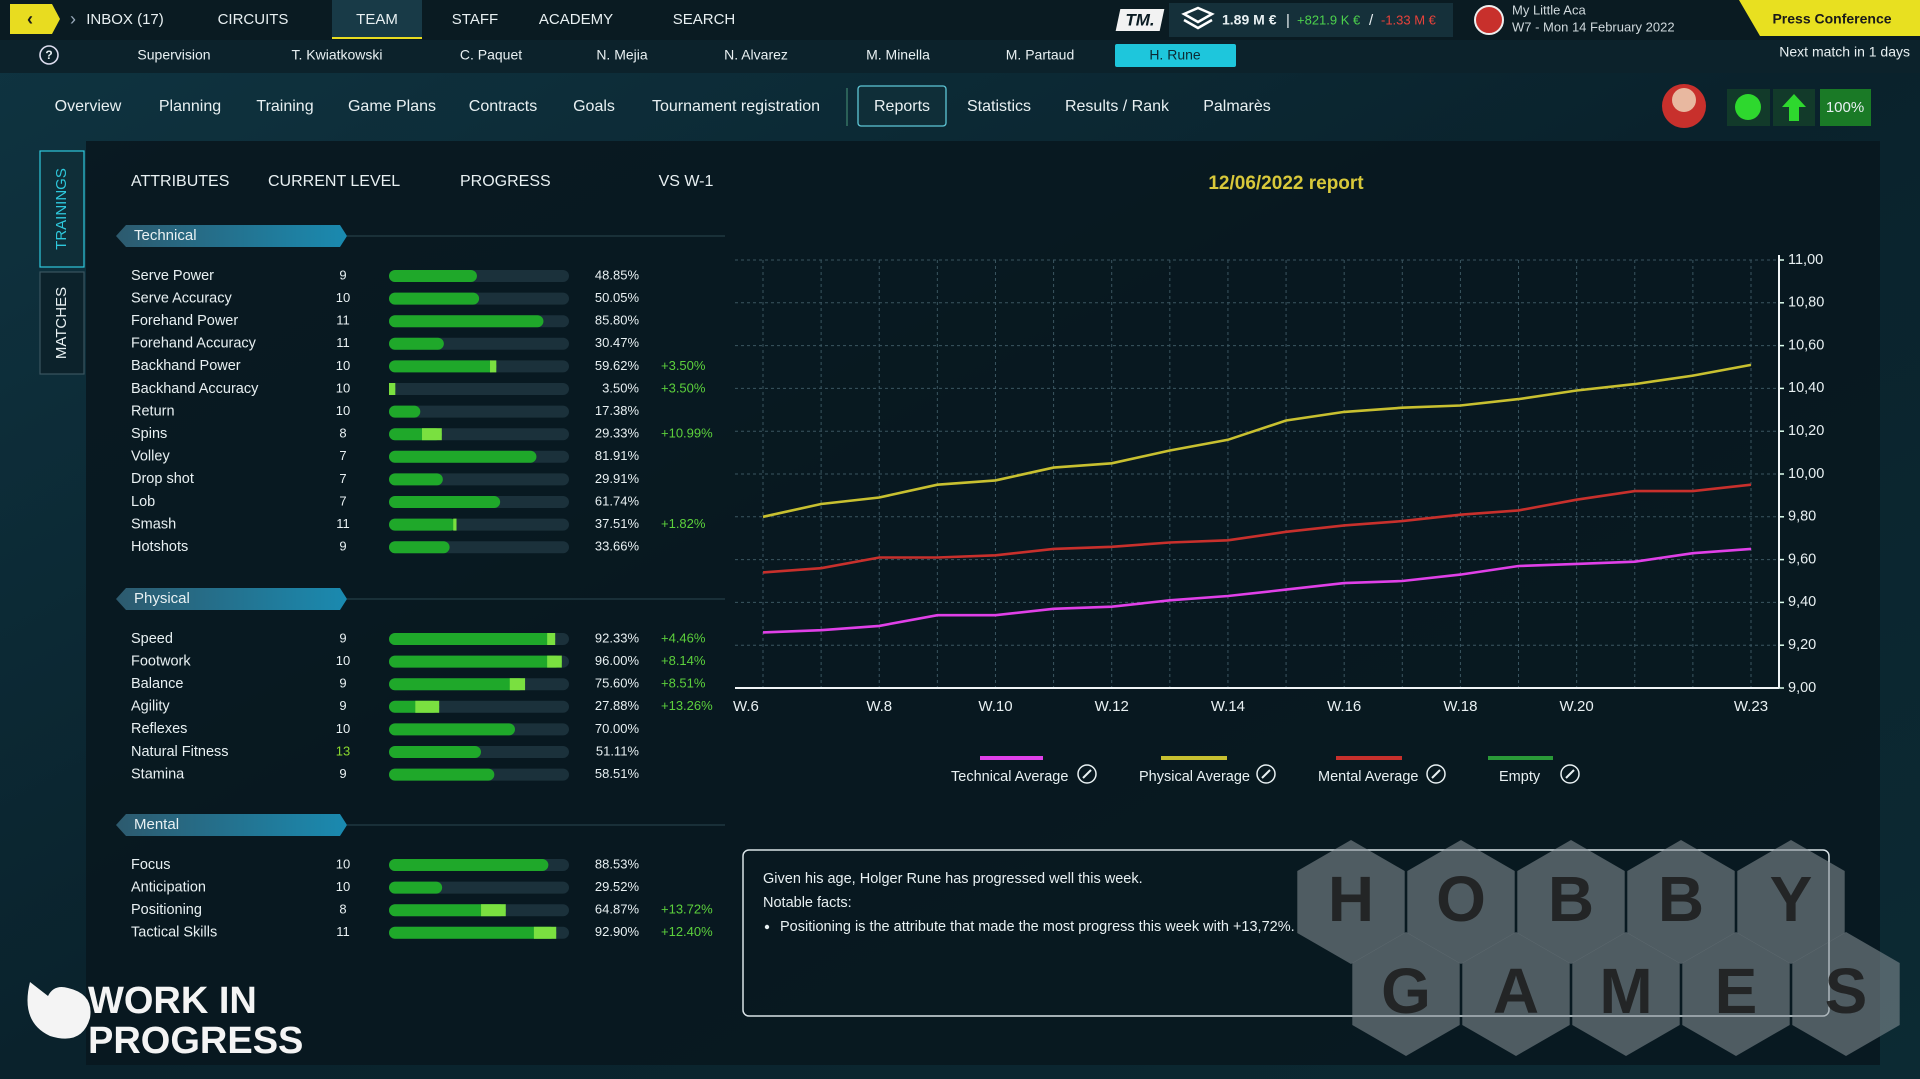 This screenshot has width=1920, height=1079. I want to click on progress-label: 70.00%, so click(617, 728).